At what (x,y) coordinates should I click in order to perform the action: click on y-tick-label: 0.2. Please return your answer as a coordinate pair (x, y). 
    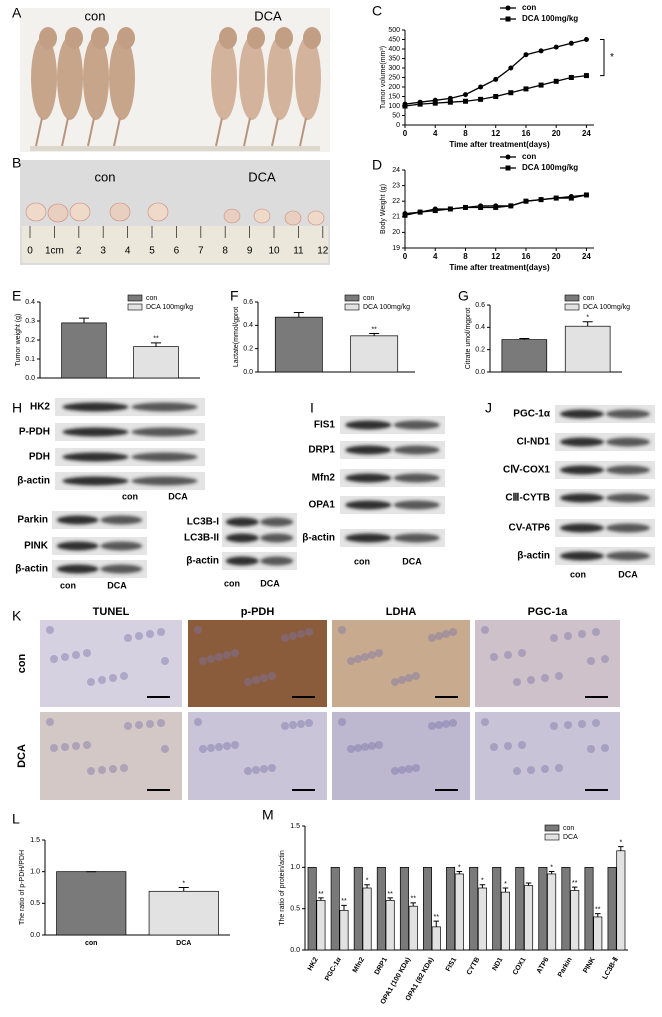
    Looking at the image, I should click on (248, 349).